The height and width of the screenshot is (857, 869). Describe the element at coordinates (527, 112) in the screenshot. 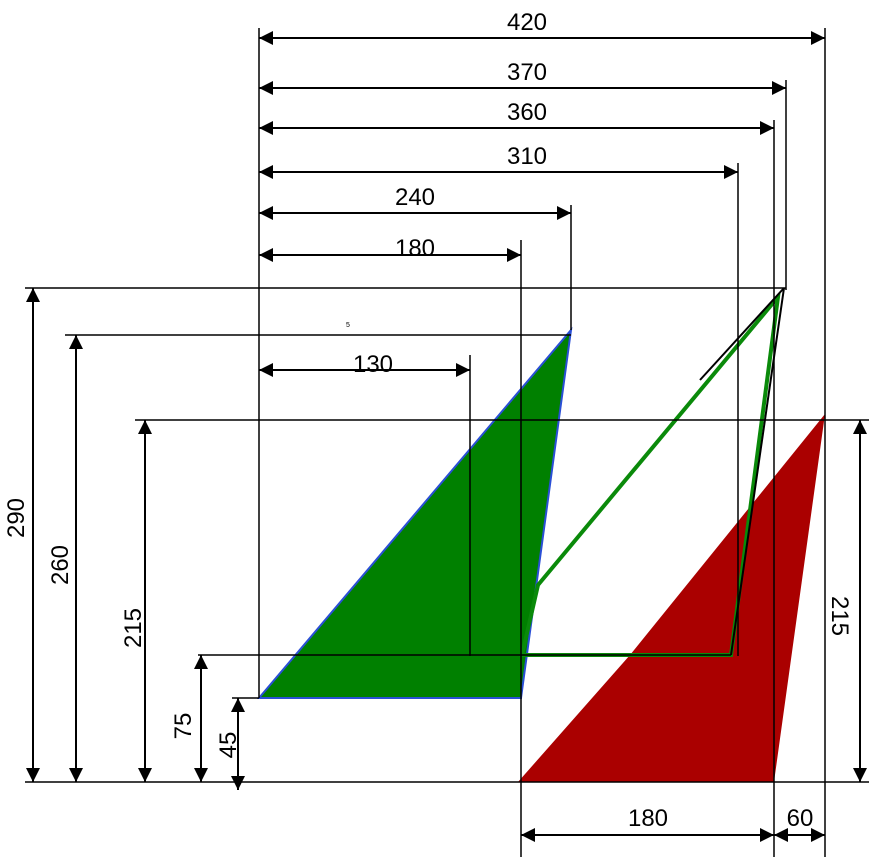

I see `dim-label-360: 360` at that location.